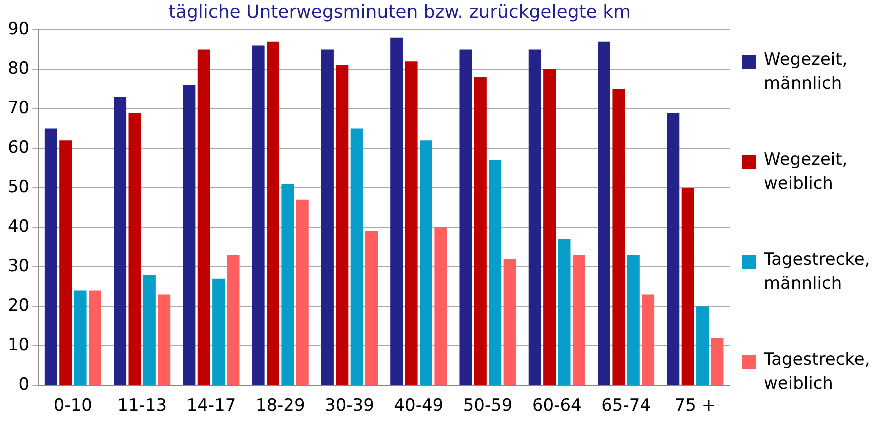  I want to click on x-tick-label: 60-64, so click(557, 406).